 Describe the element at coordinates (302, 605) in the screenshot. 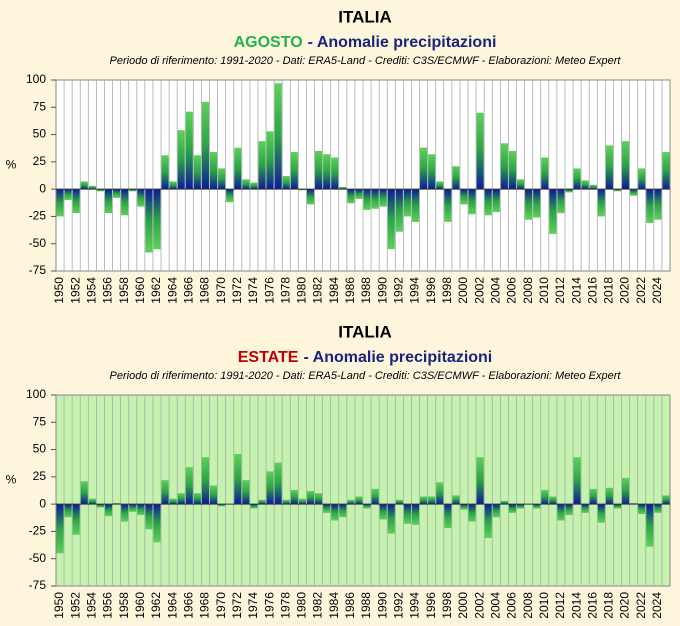

I see `x-tick-label: 1980` at that location.